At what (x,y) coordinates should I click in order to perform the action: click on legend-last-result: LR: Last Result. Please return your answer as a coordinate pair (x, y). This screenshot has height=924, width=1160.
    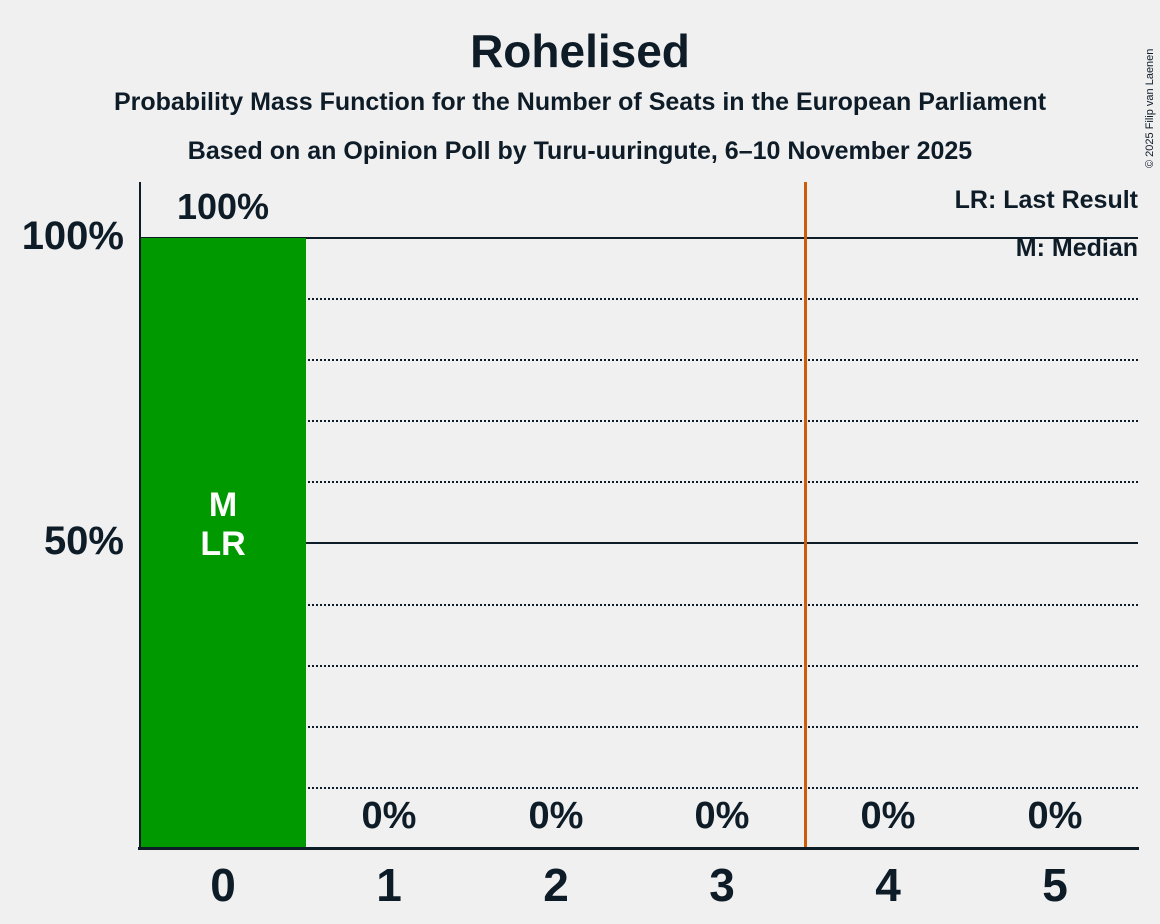
    Looking at the image, I should click on (1046, 200).